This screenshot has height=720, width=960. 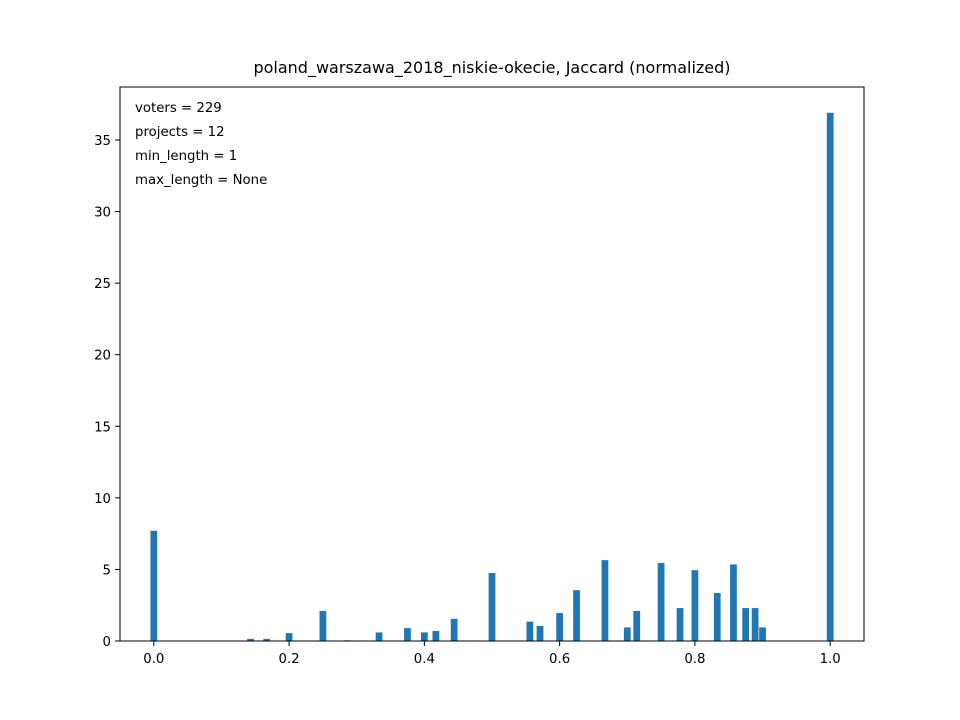 I want to click on x-tick-label: 0.0, so click(x=153, y=659).